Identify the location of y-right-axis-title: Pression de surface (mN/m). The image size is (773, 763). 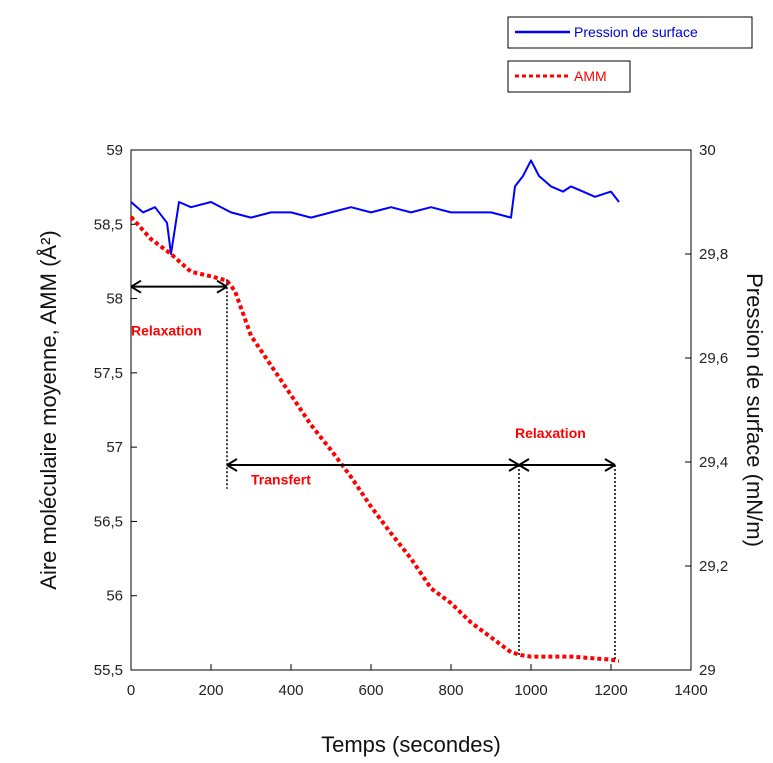
(754, 410).